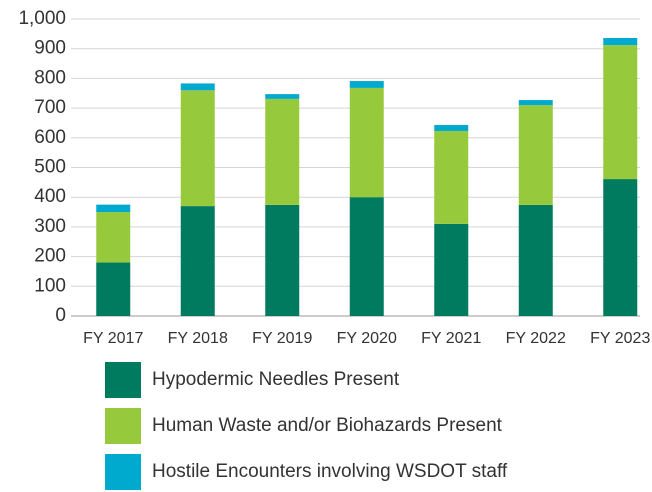 The width and height of the screenshot is (652, 492). I want to click on legend-label: Hypodermic Needles Present, so click(276, 379).